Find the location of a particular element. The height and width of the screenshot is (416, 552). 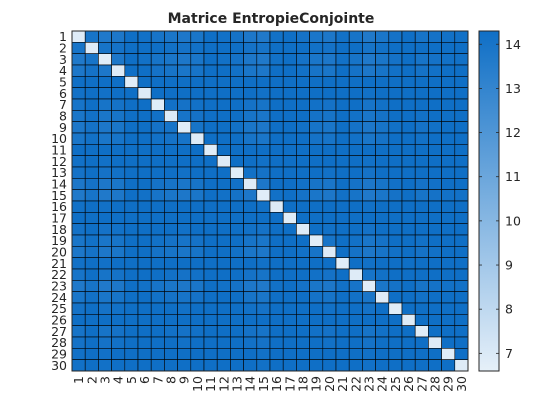

heatmap-cell-r17-c22 is located at coordinates (355, 218).